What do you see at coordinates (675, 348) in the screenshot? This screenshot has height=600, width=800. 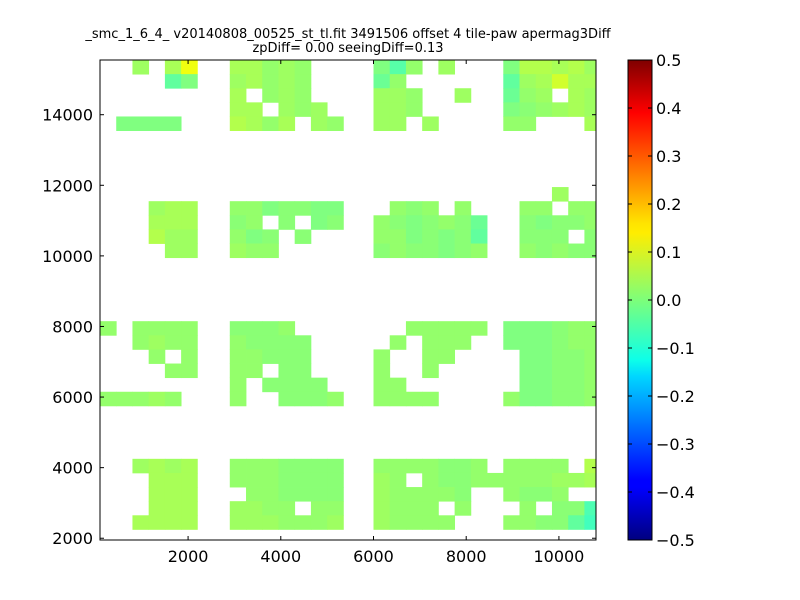 I see `colorbar-tick-label: −0.1` at bounding box center [675, 348].